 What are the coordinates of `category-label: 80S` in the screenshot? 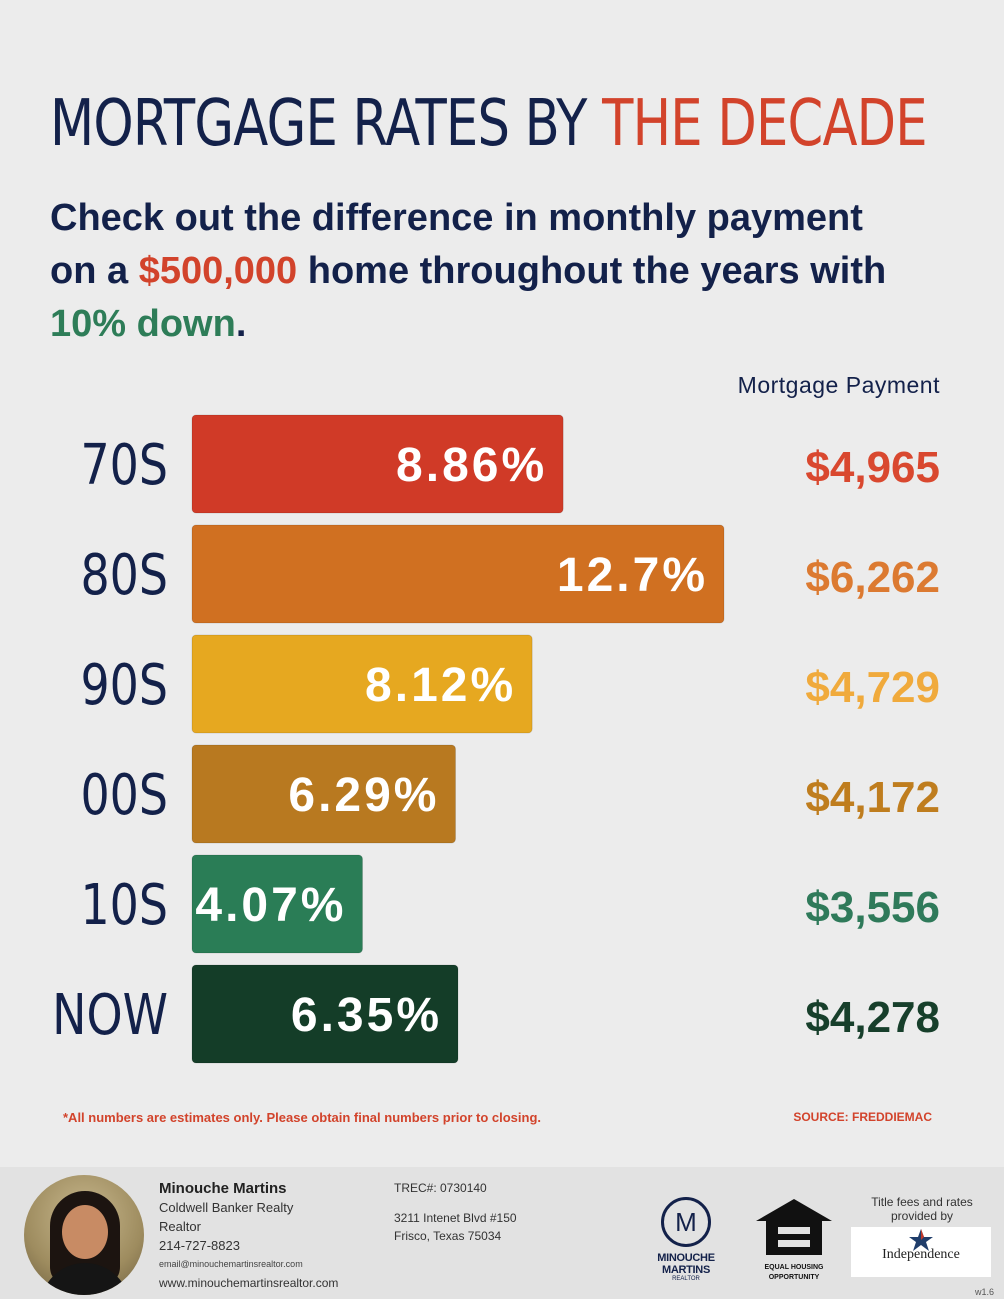 It's located at (124, 576).